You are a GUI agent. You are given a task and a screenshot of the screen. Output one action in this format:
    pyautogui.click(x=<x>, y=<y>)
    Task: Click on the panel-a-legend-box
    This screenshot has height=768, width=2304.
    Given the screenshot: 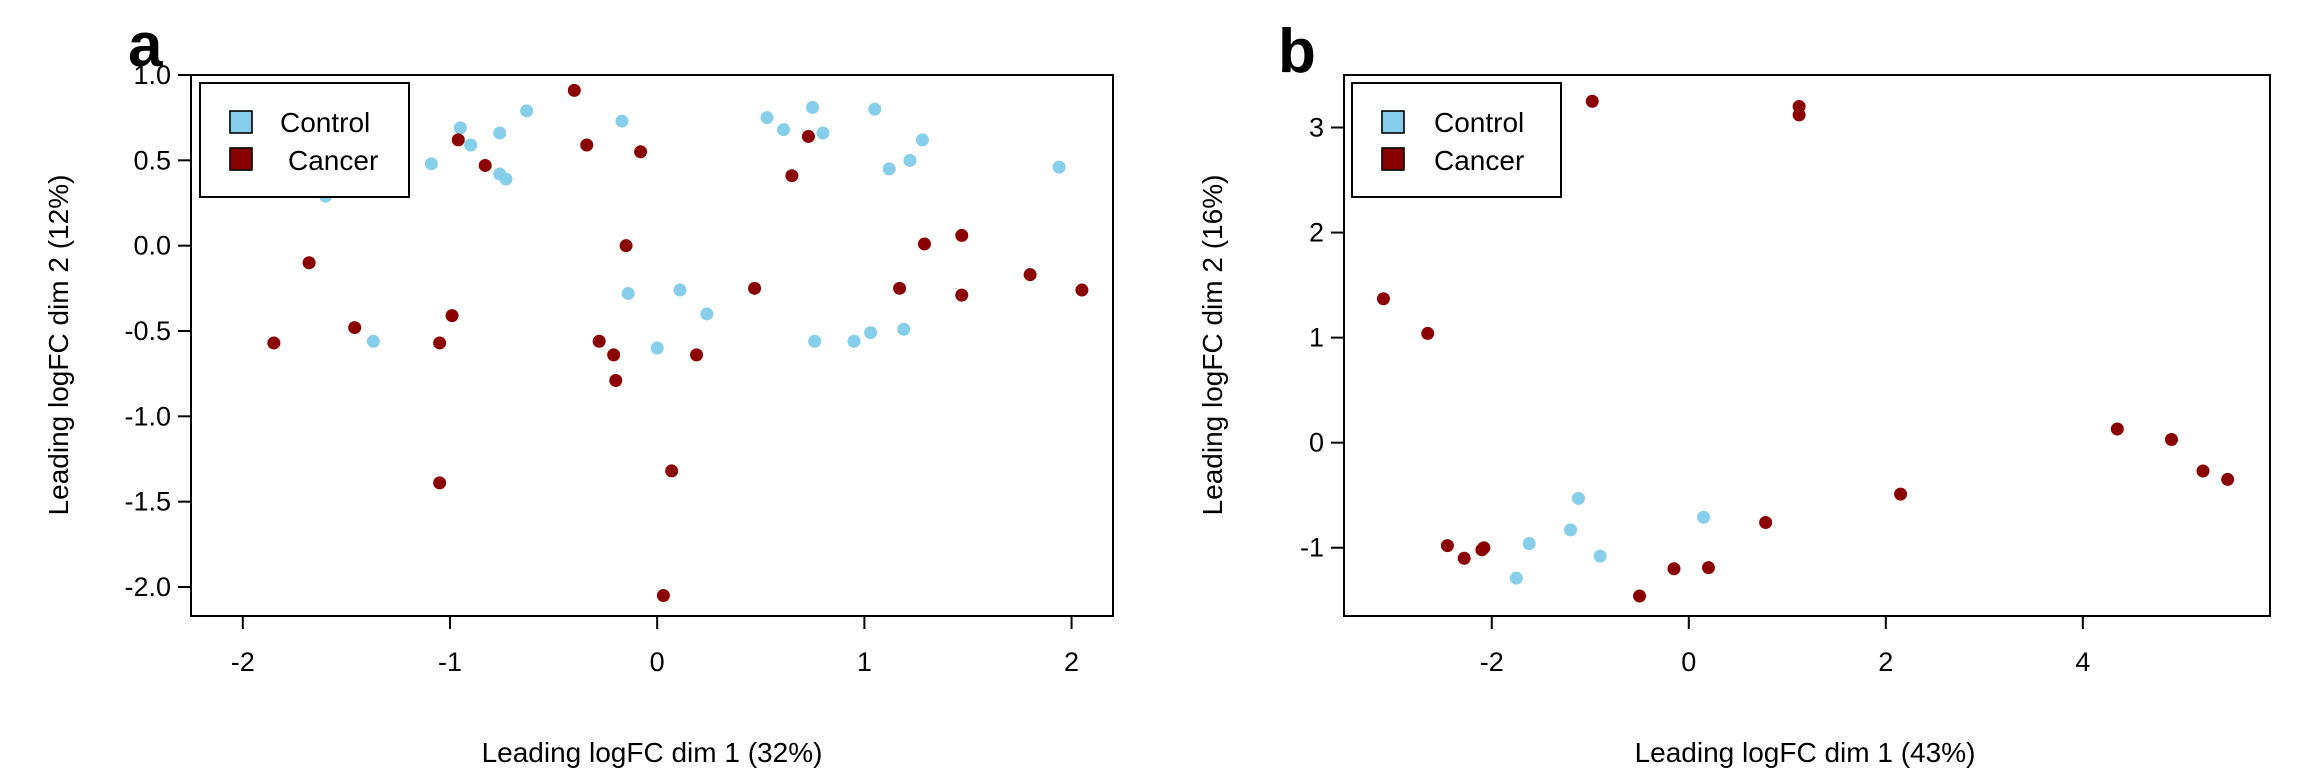 What is the action you would take?
    pyautogui.click(x=304, y=140)
    